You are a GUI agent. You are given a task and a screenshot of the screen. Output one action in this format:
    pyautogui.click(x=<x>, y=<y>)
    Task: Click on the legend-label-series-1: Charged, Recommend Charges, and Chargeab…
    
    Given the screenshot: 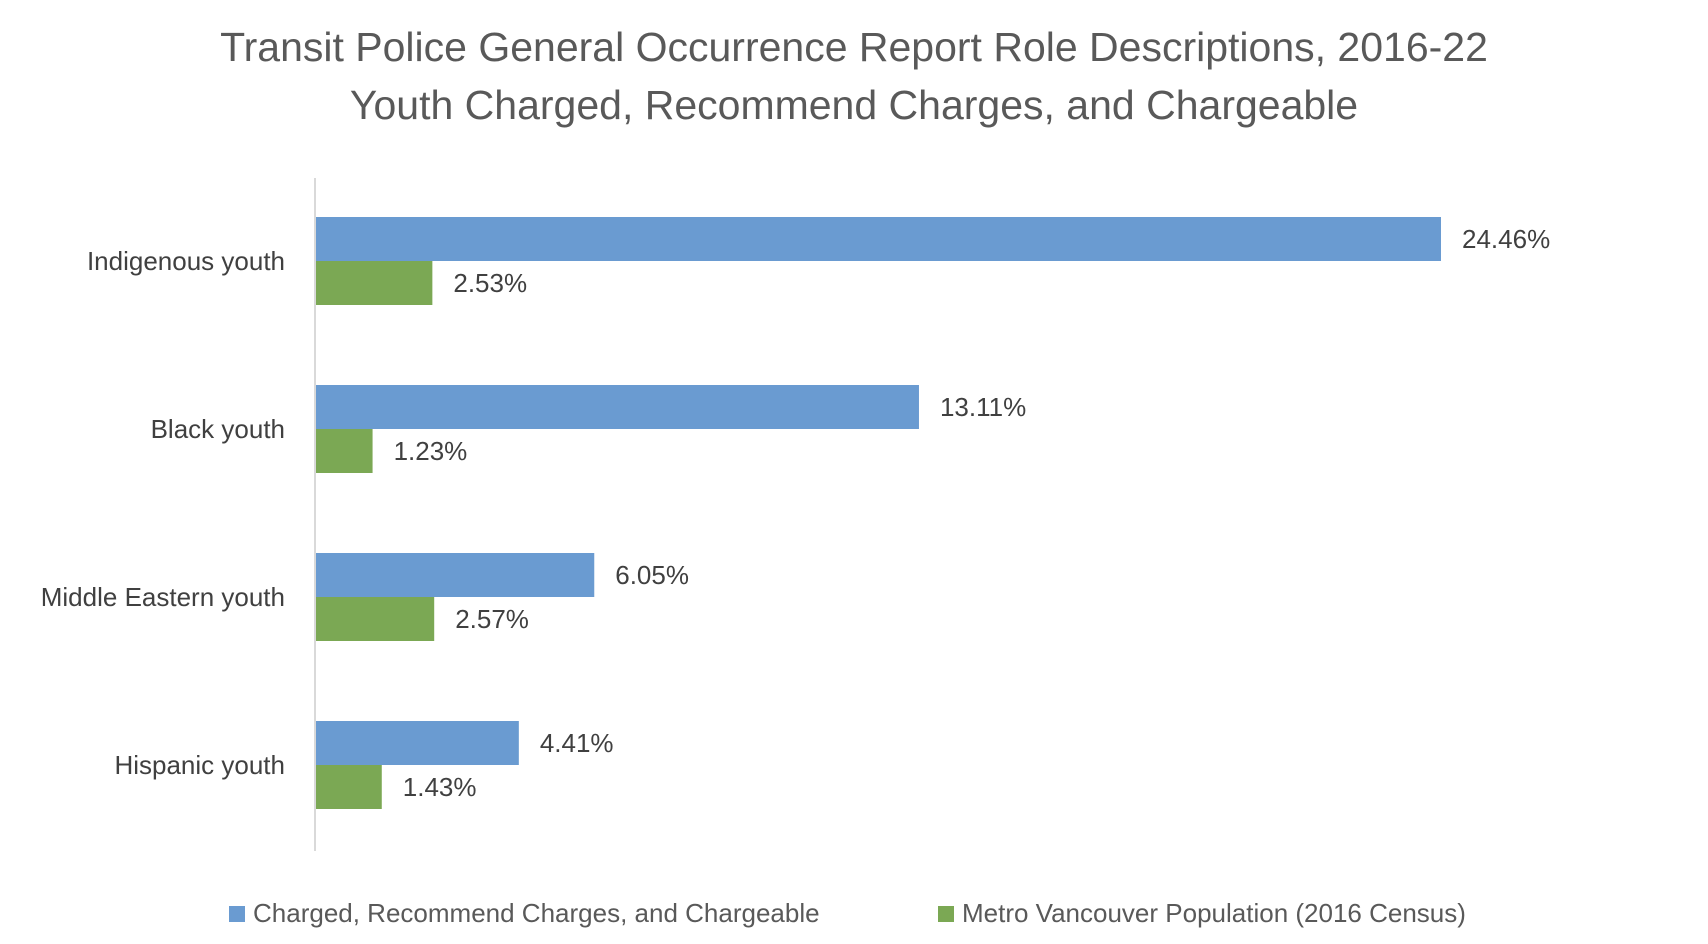 What is the action you would take?
    pyautogui.click(x=536, y=913)
    